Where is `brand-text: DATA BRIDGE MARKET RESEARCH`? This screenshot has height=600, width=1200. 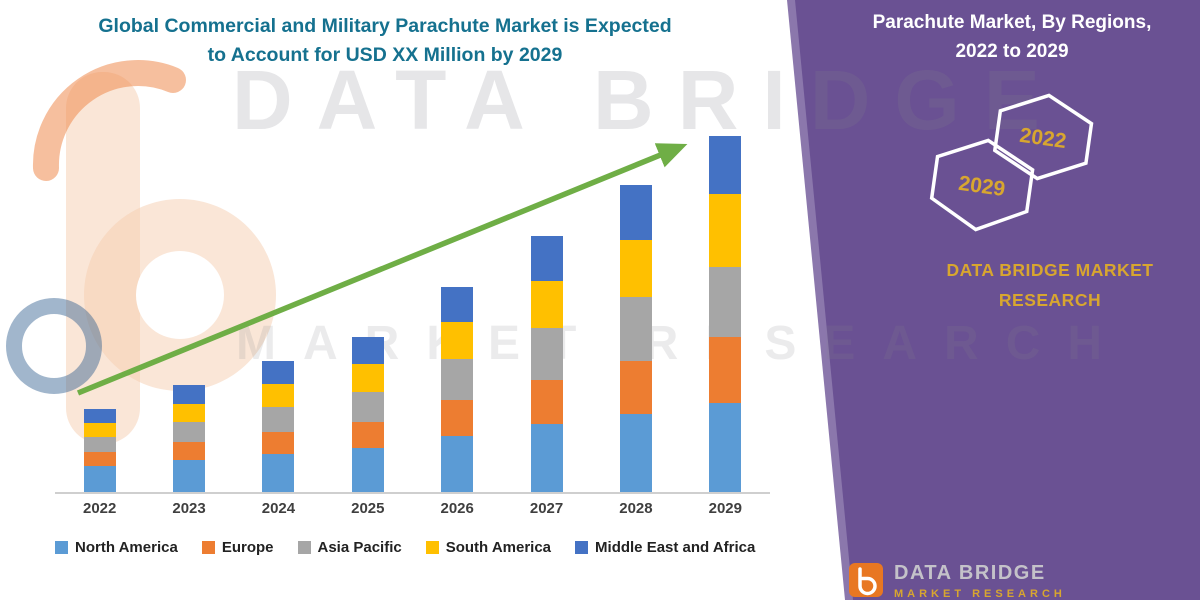
brand-text: DATA BRIDGE MARKET RESEARCH is located at coordinates (1050, 286).